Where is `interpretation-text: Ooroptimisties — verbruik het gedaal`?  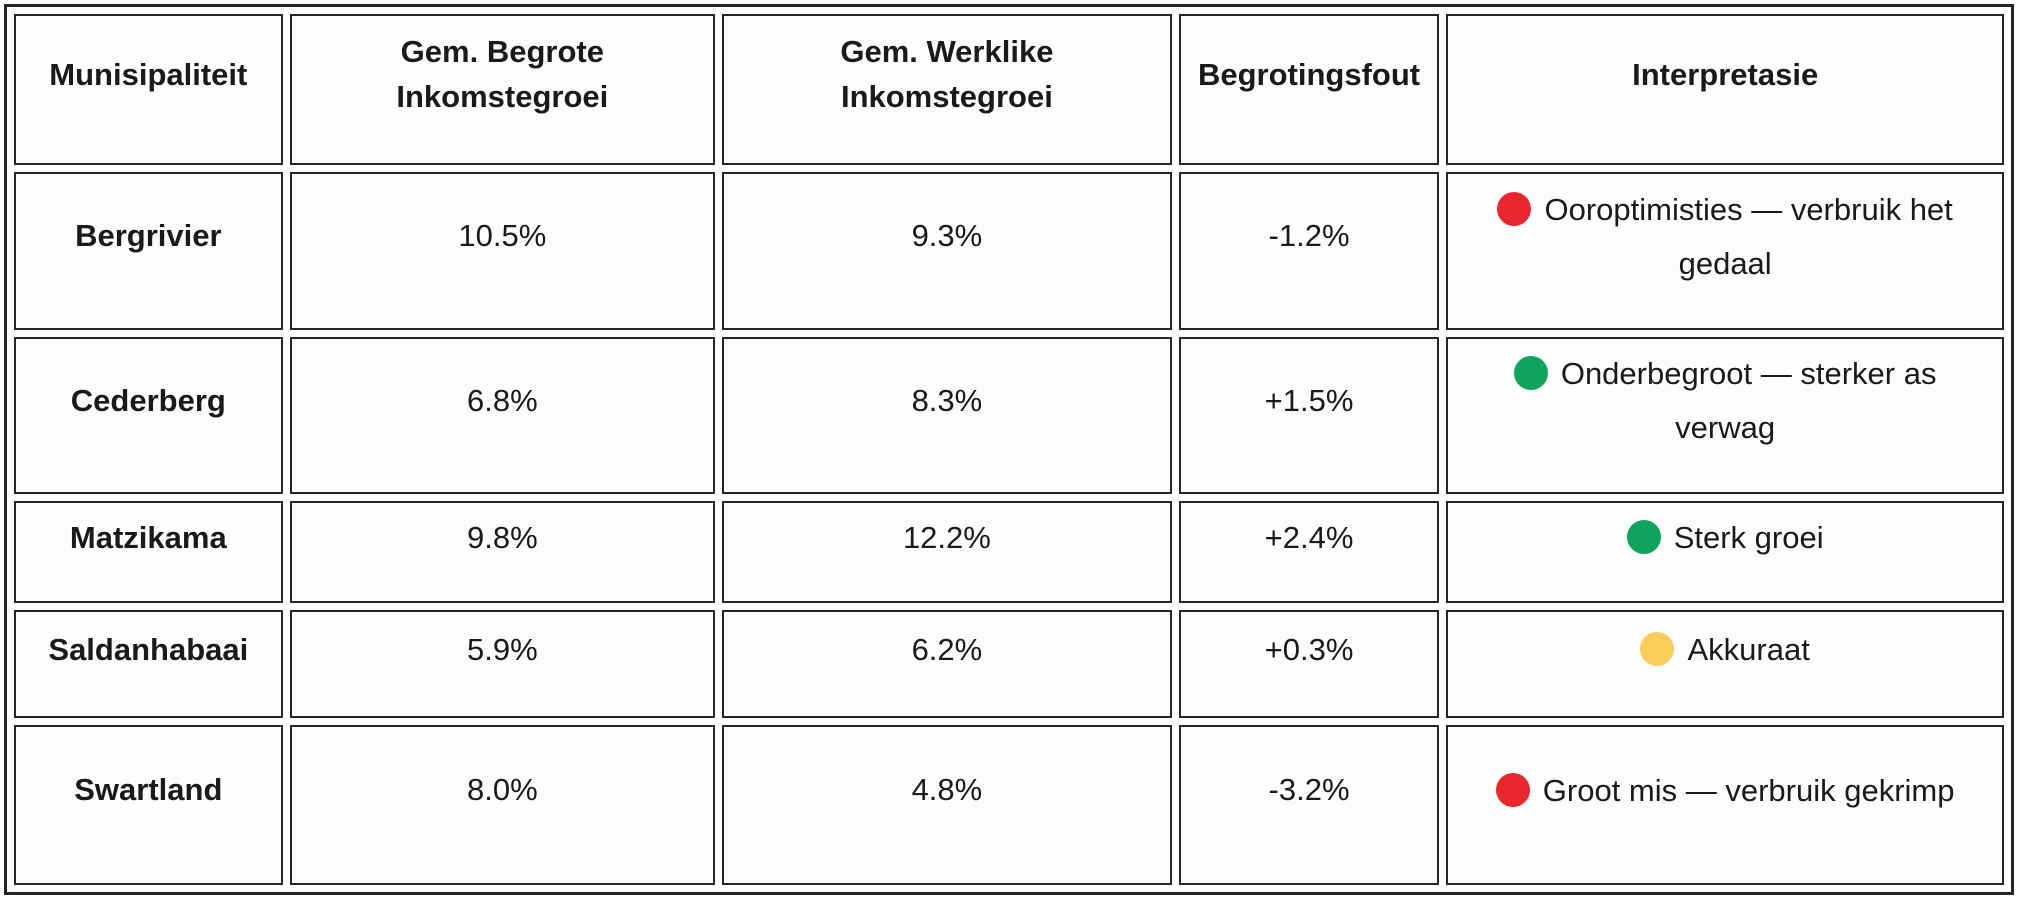 interpretation-text: Ooroptimisties — verbruik het gedaal is located at coordinates (1748, 236).